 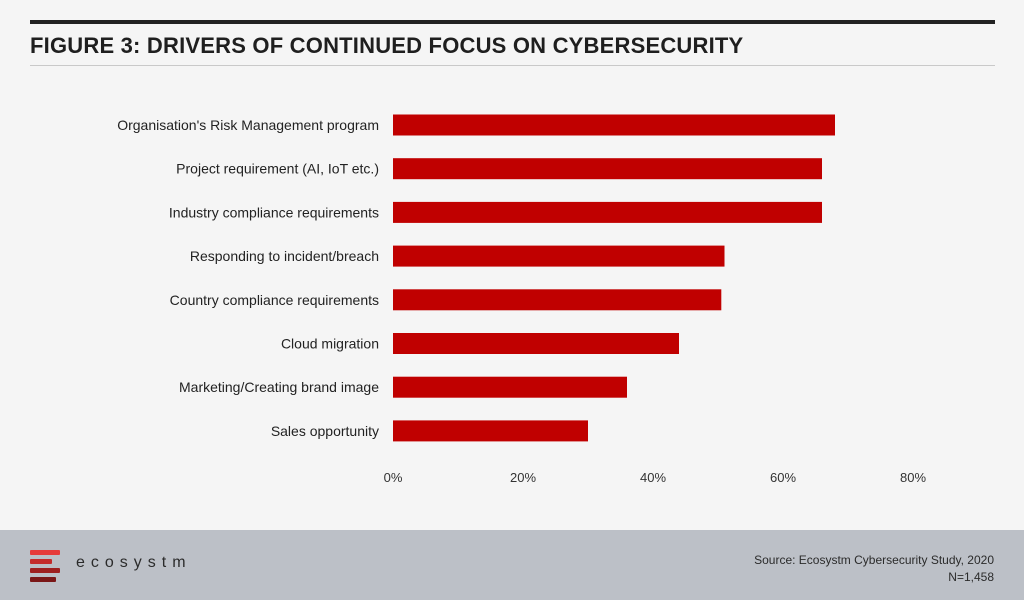 I want to click on x-tick-label-3: 60%, so click(x=783, y=477).